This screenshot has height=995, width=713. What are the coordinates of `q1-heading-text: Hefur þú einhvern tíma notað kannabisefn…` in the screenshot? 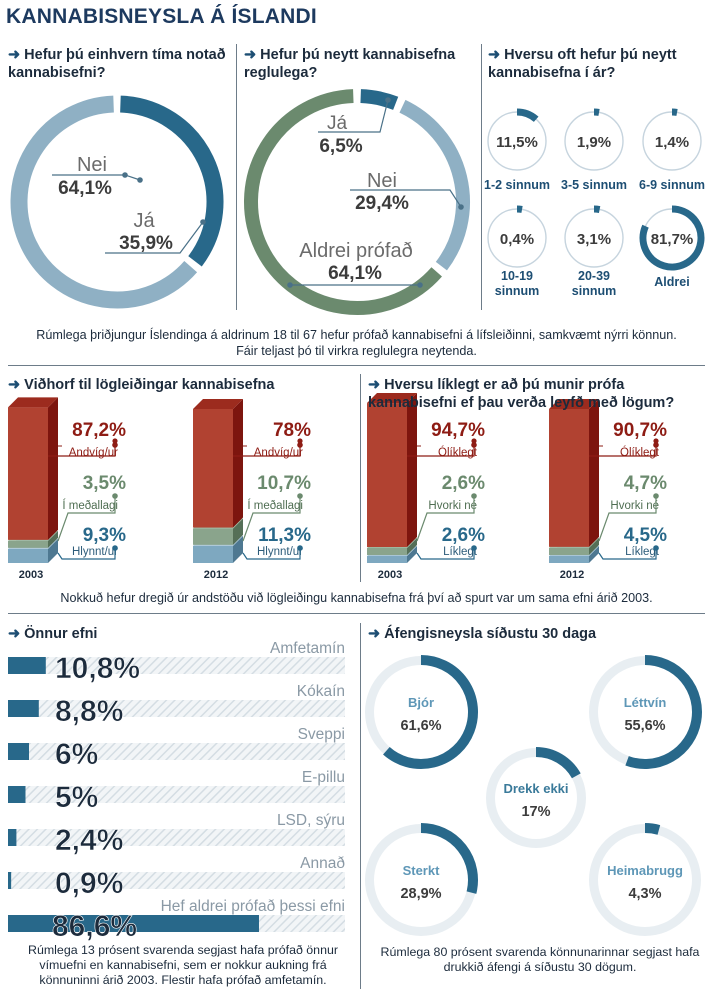 It's located at (117, 64).